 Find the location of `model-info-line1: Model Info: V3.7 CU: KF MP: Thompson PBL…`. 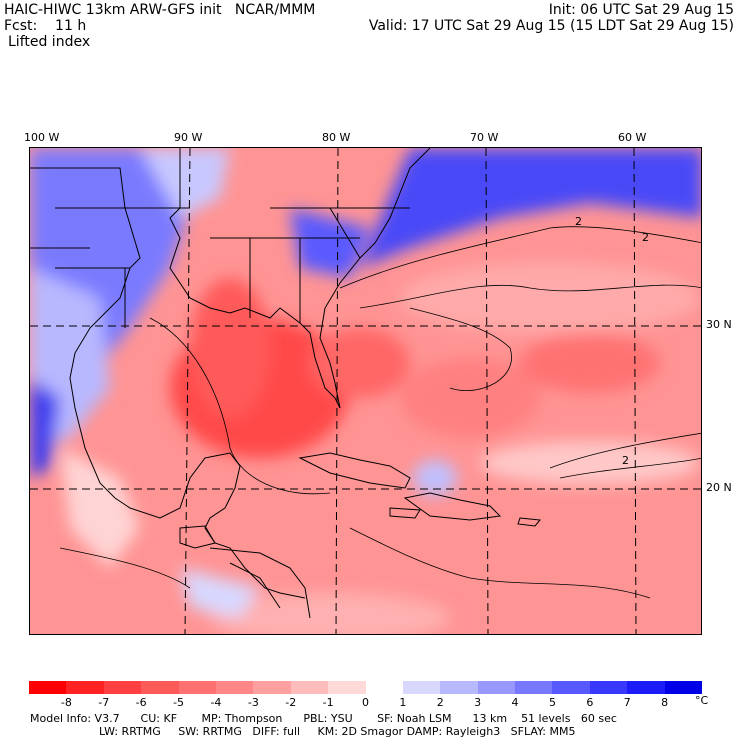

model-info-line1: Model Info: V3.7 CU: KF MP: Thompson PBL… is located at coordinates (323, 718).